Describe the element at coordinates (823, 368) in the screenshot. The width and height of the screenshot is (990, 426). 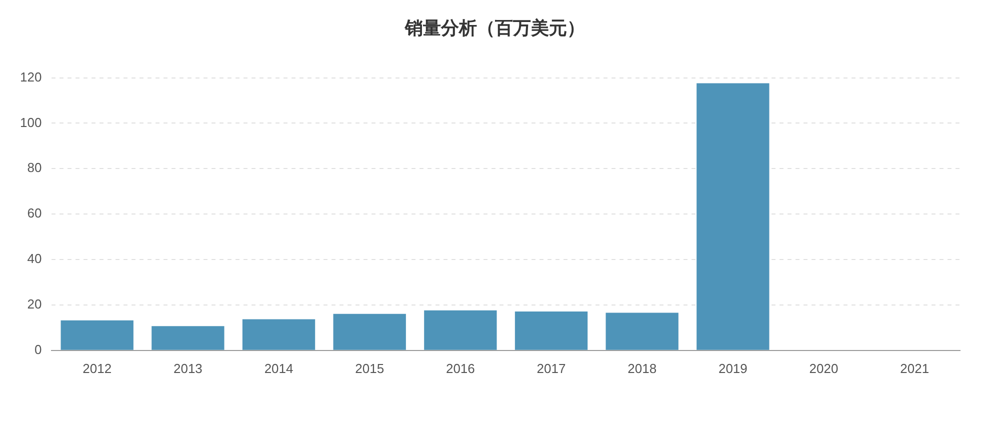
I see `x-tick-label: 2020` at that location.